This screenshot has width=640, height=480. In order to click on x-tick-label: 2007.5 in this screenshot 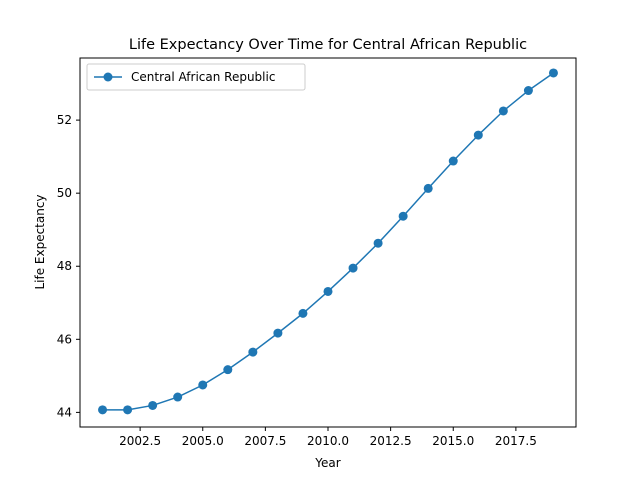, I will do `click(265, 441)`.